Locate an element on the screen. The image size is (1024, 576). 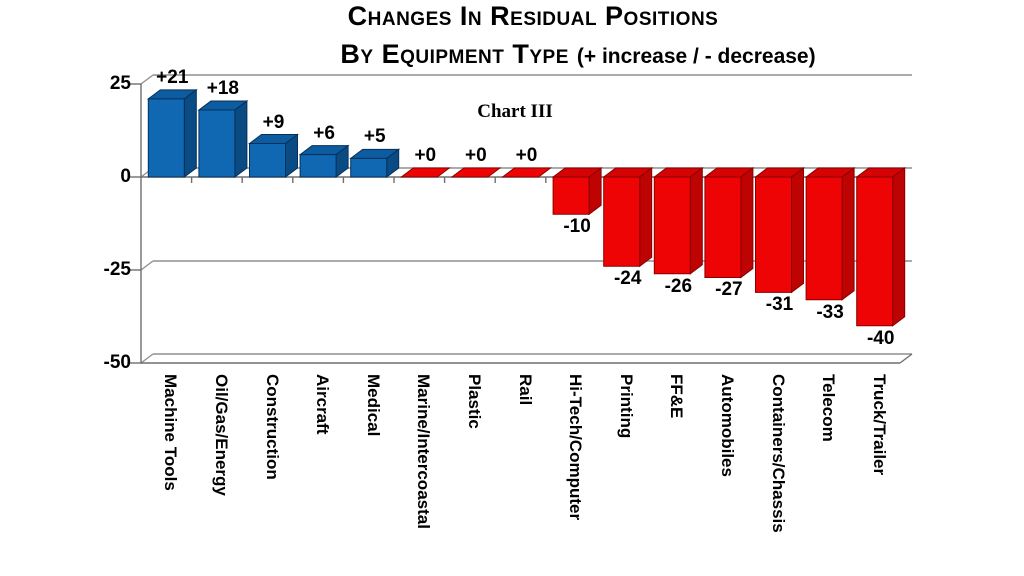
chart-annotation: Chart III is located at coordinates (515, 111).